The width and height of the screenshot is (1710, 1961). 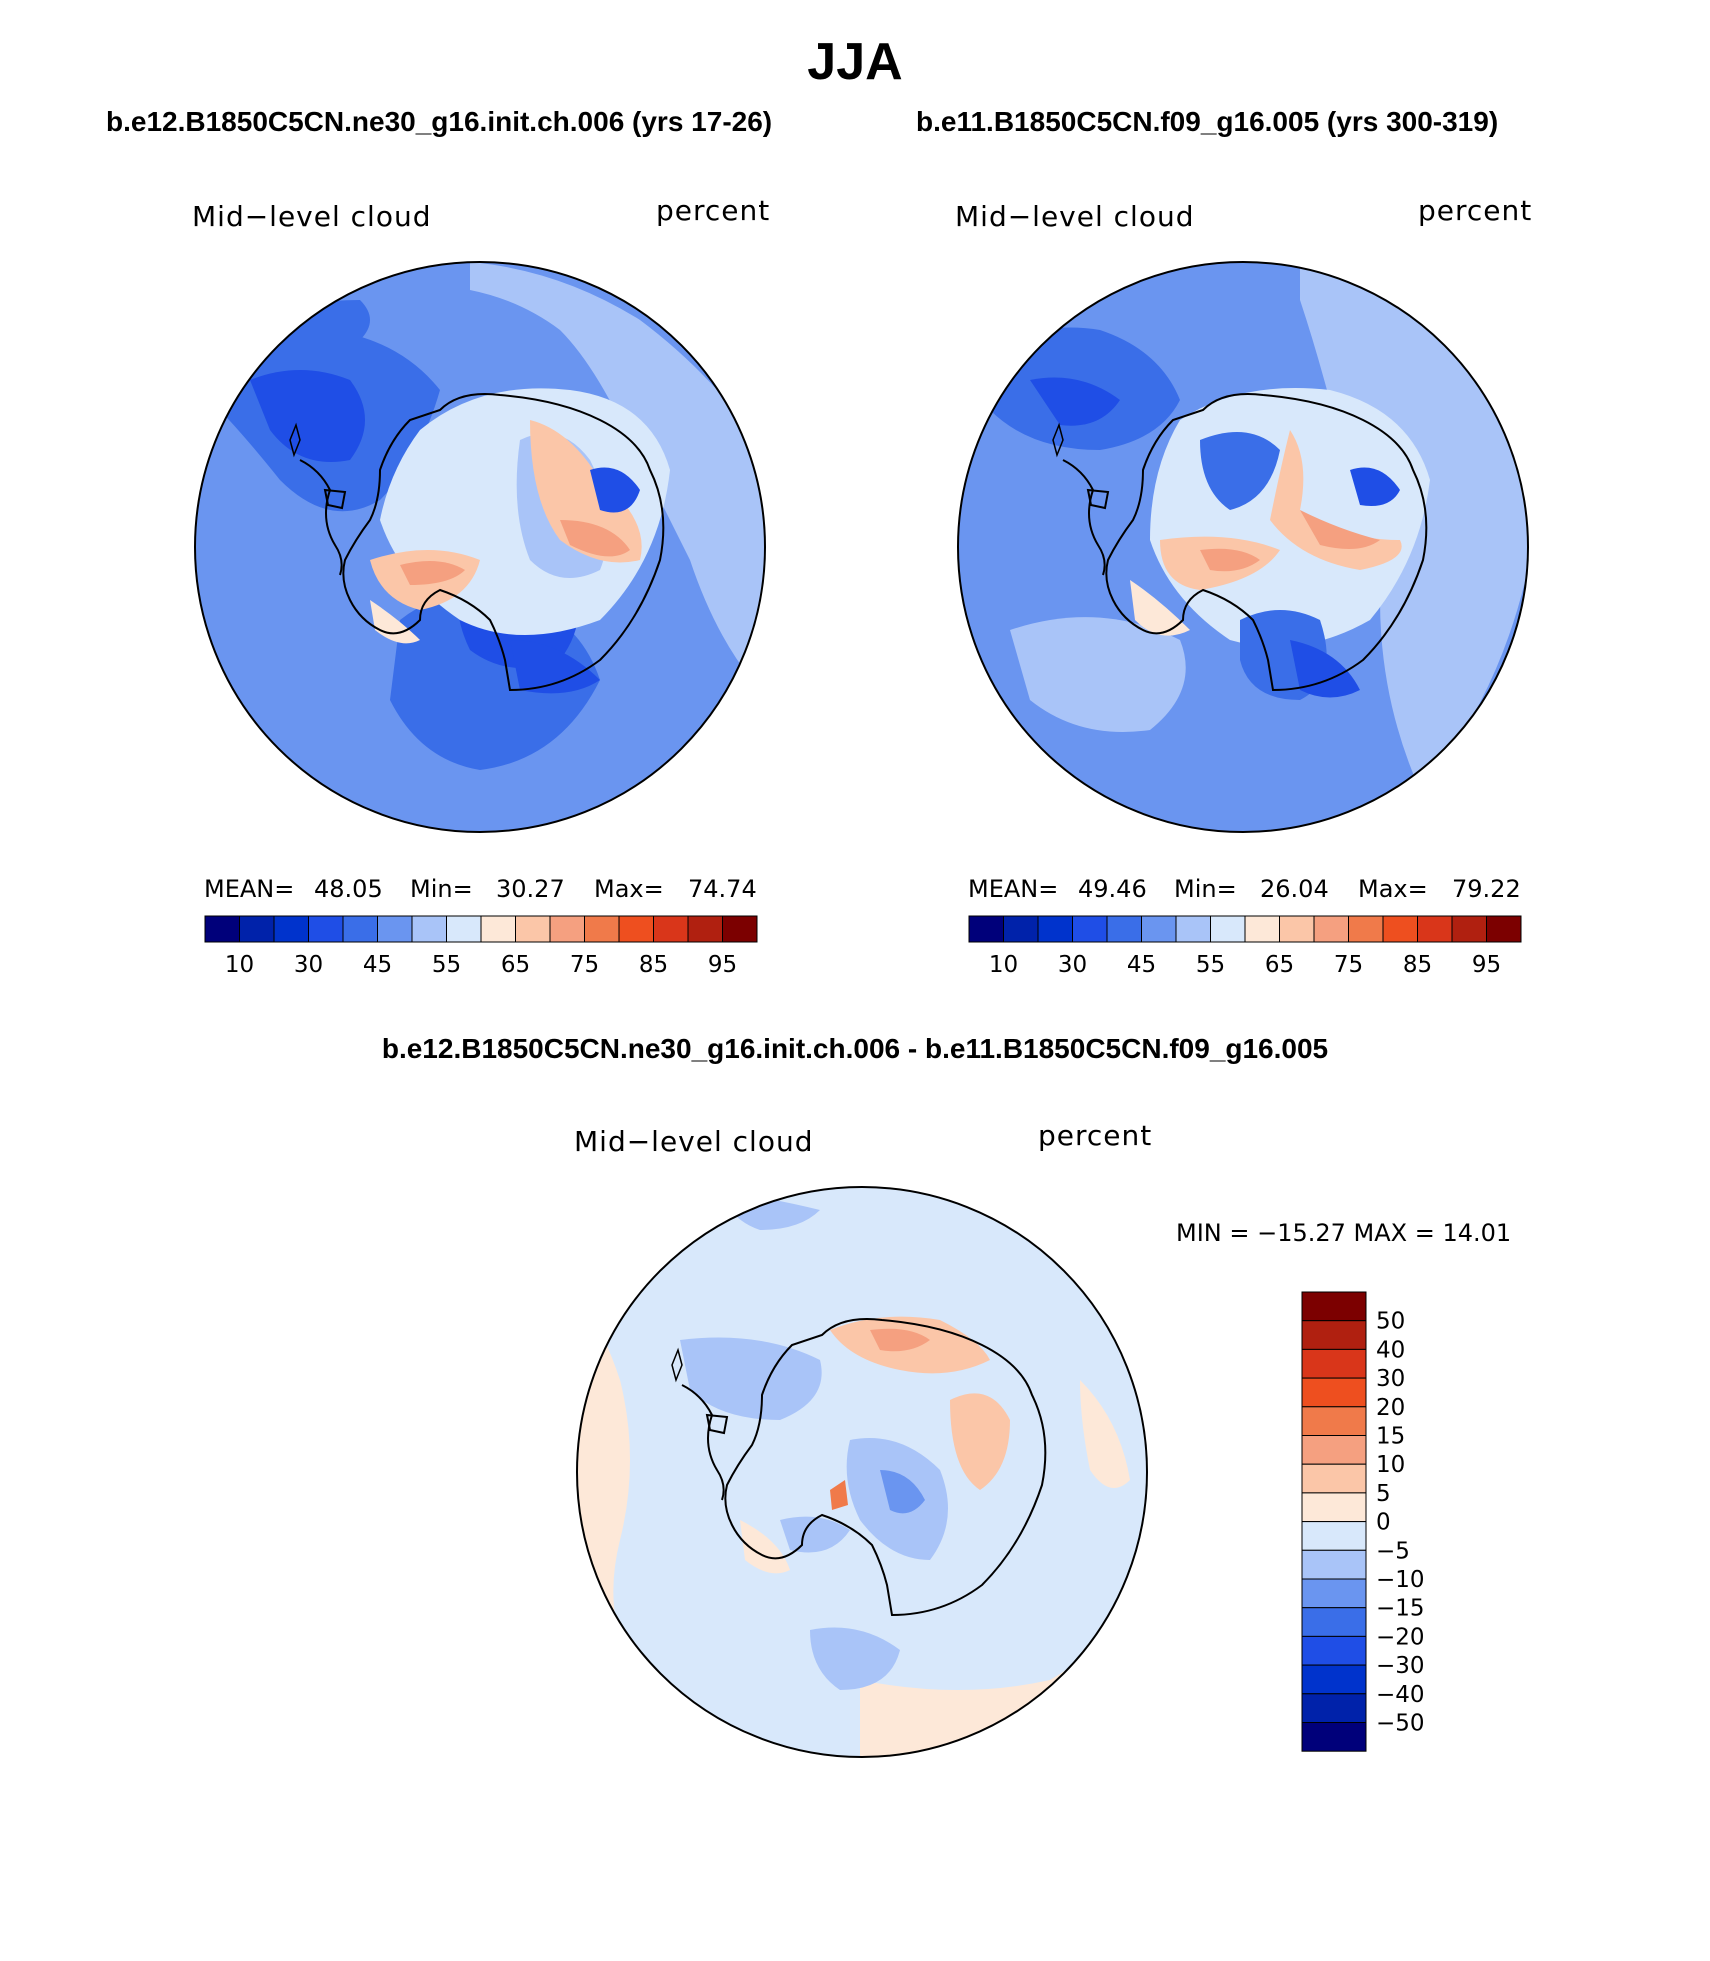 I want to click on case1-colorbar: 10 30 45 55 65 75 85 95, so click(x=481, y=946).